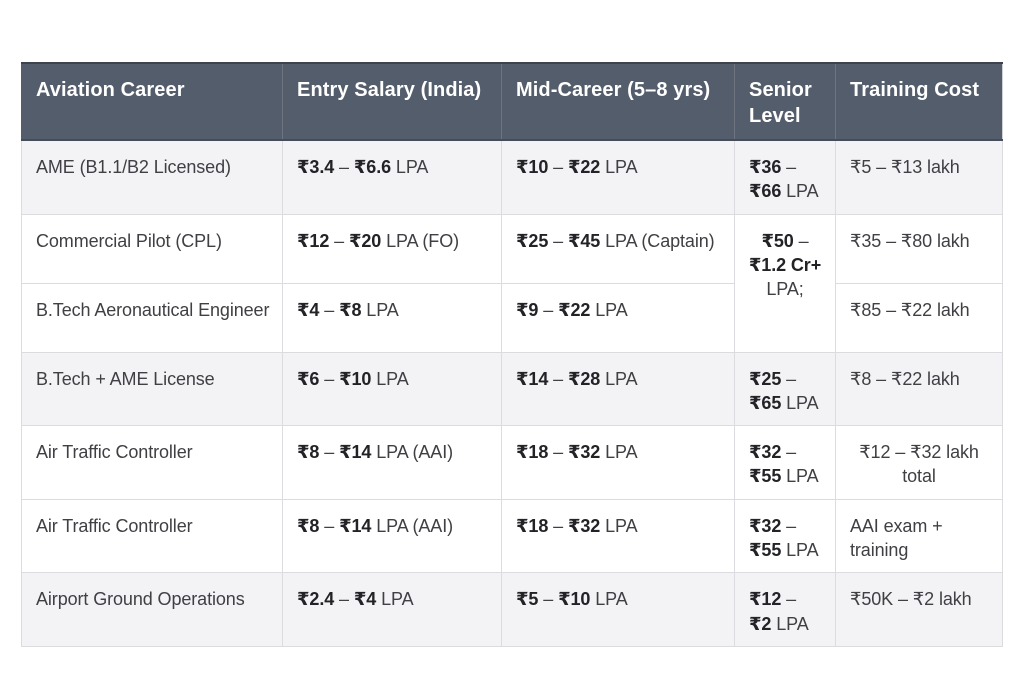 The width and height of the screenshot is (1024, 683). What do you see at coordinates (618, 101) in the screenshot?
I see `column-header-mid-career: Mid-Career (5–8 yrs)` at bounding box center [618, 101].